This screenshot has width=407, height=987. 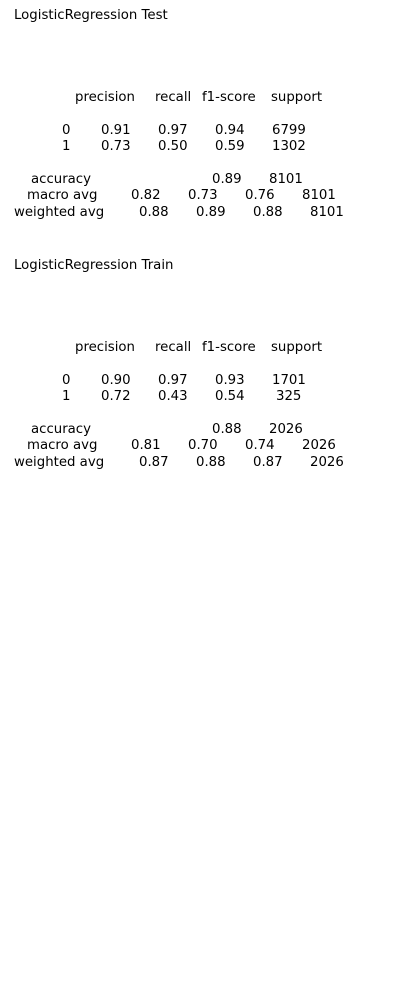 What do you see at coordinates (230, 146) in the screenshot?
I see `cell-f1: 0.59` at bounding box center [230, 146].